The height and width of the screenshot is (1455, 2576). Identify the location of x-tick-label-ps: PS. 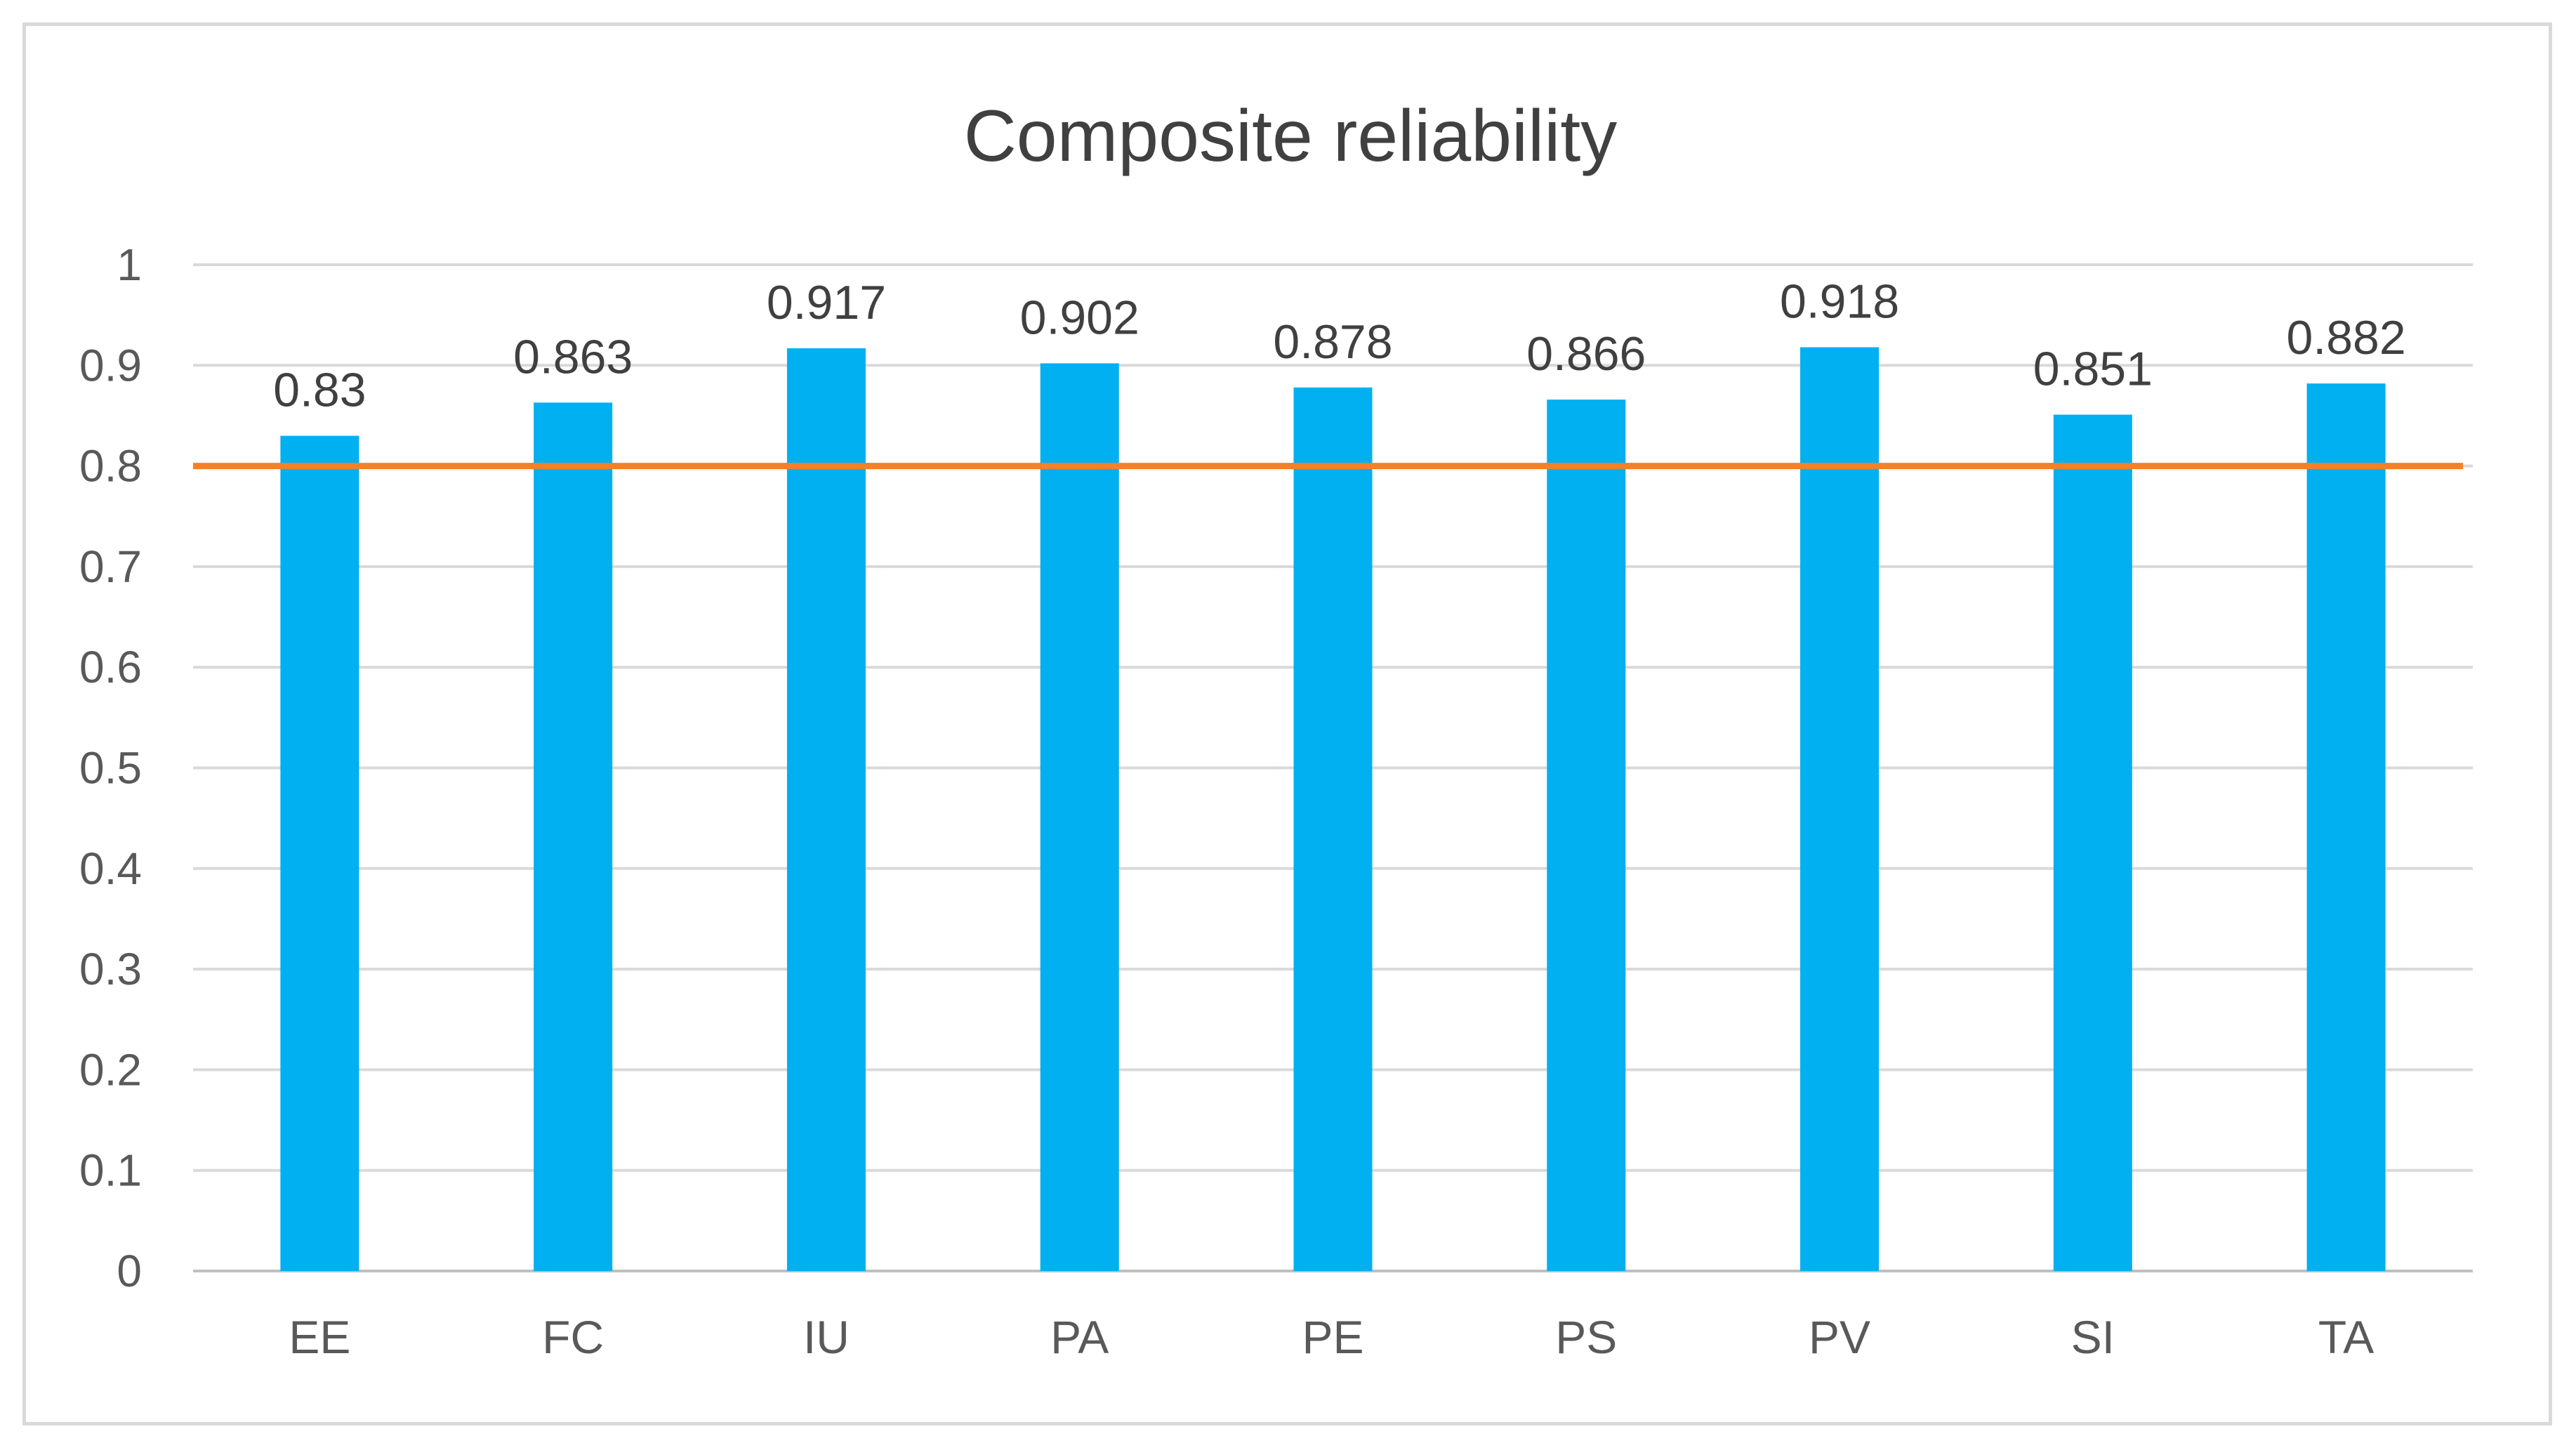
(1586, 1337).